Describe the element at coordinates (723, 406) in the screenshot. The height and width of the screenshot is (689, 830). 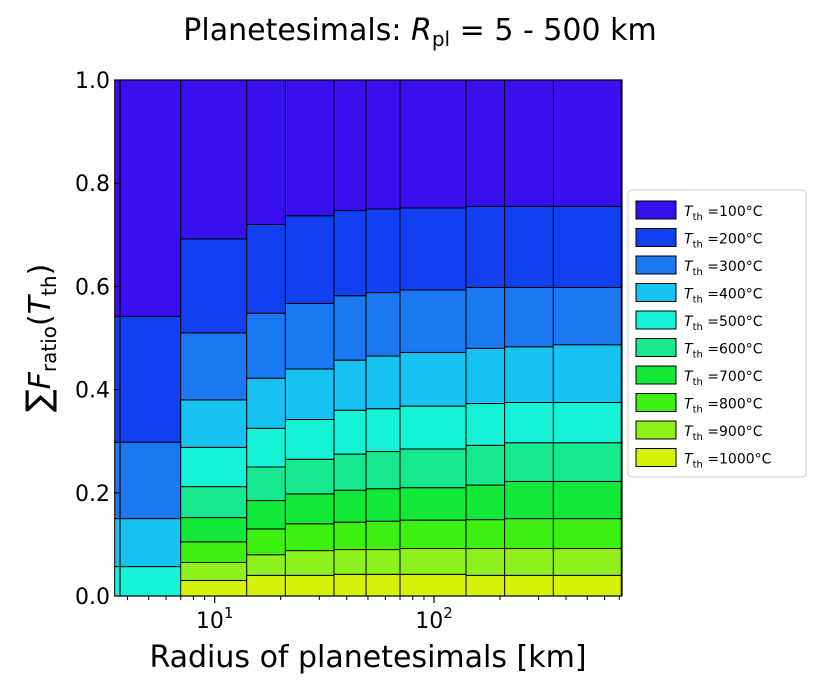
I see `legend-label: Tth =800°C` at that location.